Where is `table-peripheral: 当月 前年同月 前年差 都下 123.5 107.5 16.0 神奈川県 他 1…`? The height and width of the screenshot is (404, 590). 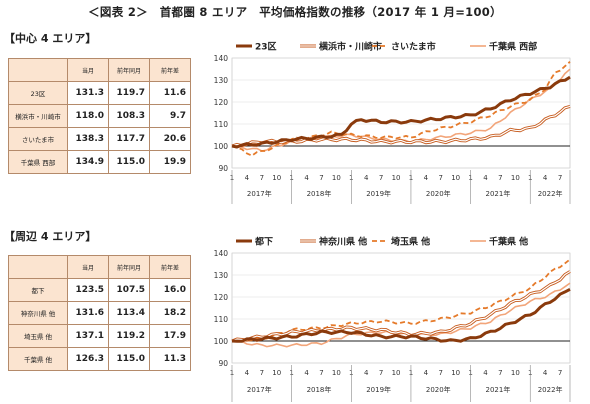 table-peripheral: 当月 前年同月 前年差 都下 123.5 107.5 16.0 神奈川県 他 1… is located at coordinates (99, 313).